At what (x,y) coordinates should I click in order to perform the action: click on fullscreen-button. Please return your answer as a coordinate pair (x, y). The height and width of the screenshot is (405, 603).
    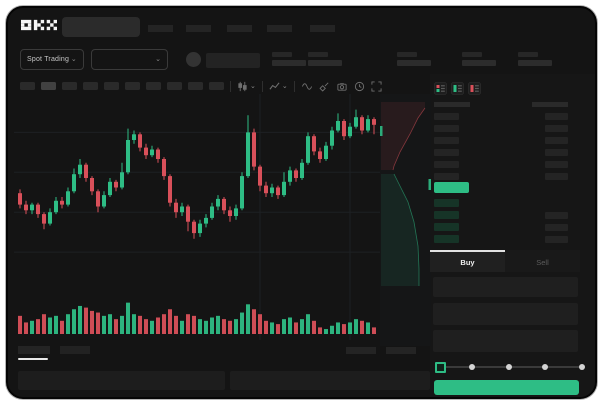
    Looking at the image, I should click on (376, 86).